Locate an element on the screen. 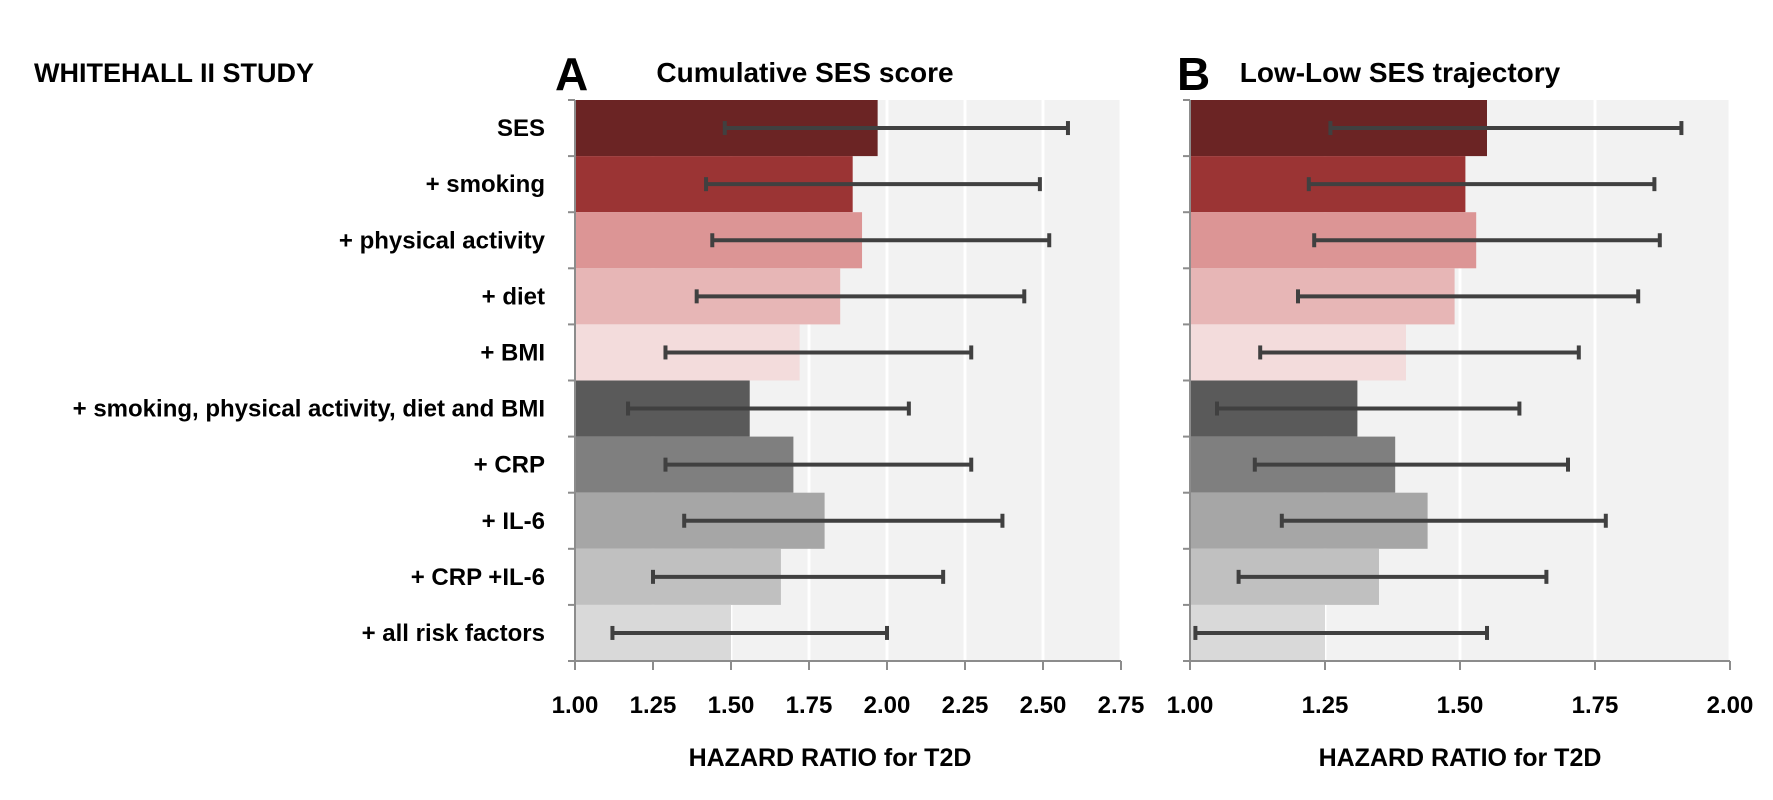 This screenshot has height=800, width=1773. row-label: + BMI is located at coordinates (512, 352).